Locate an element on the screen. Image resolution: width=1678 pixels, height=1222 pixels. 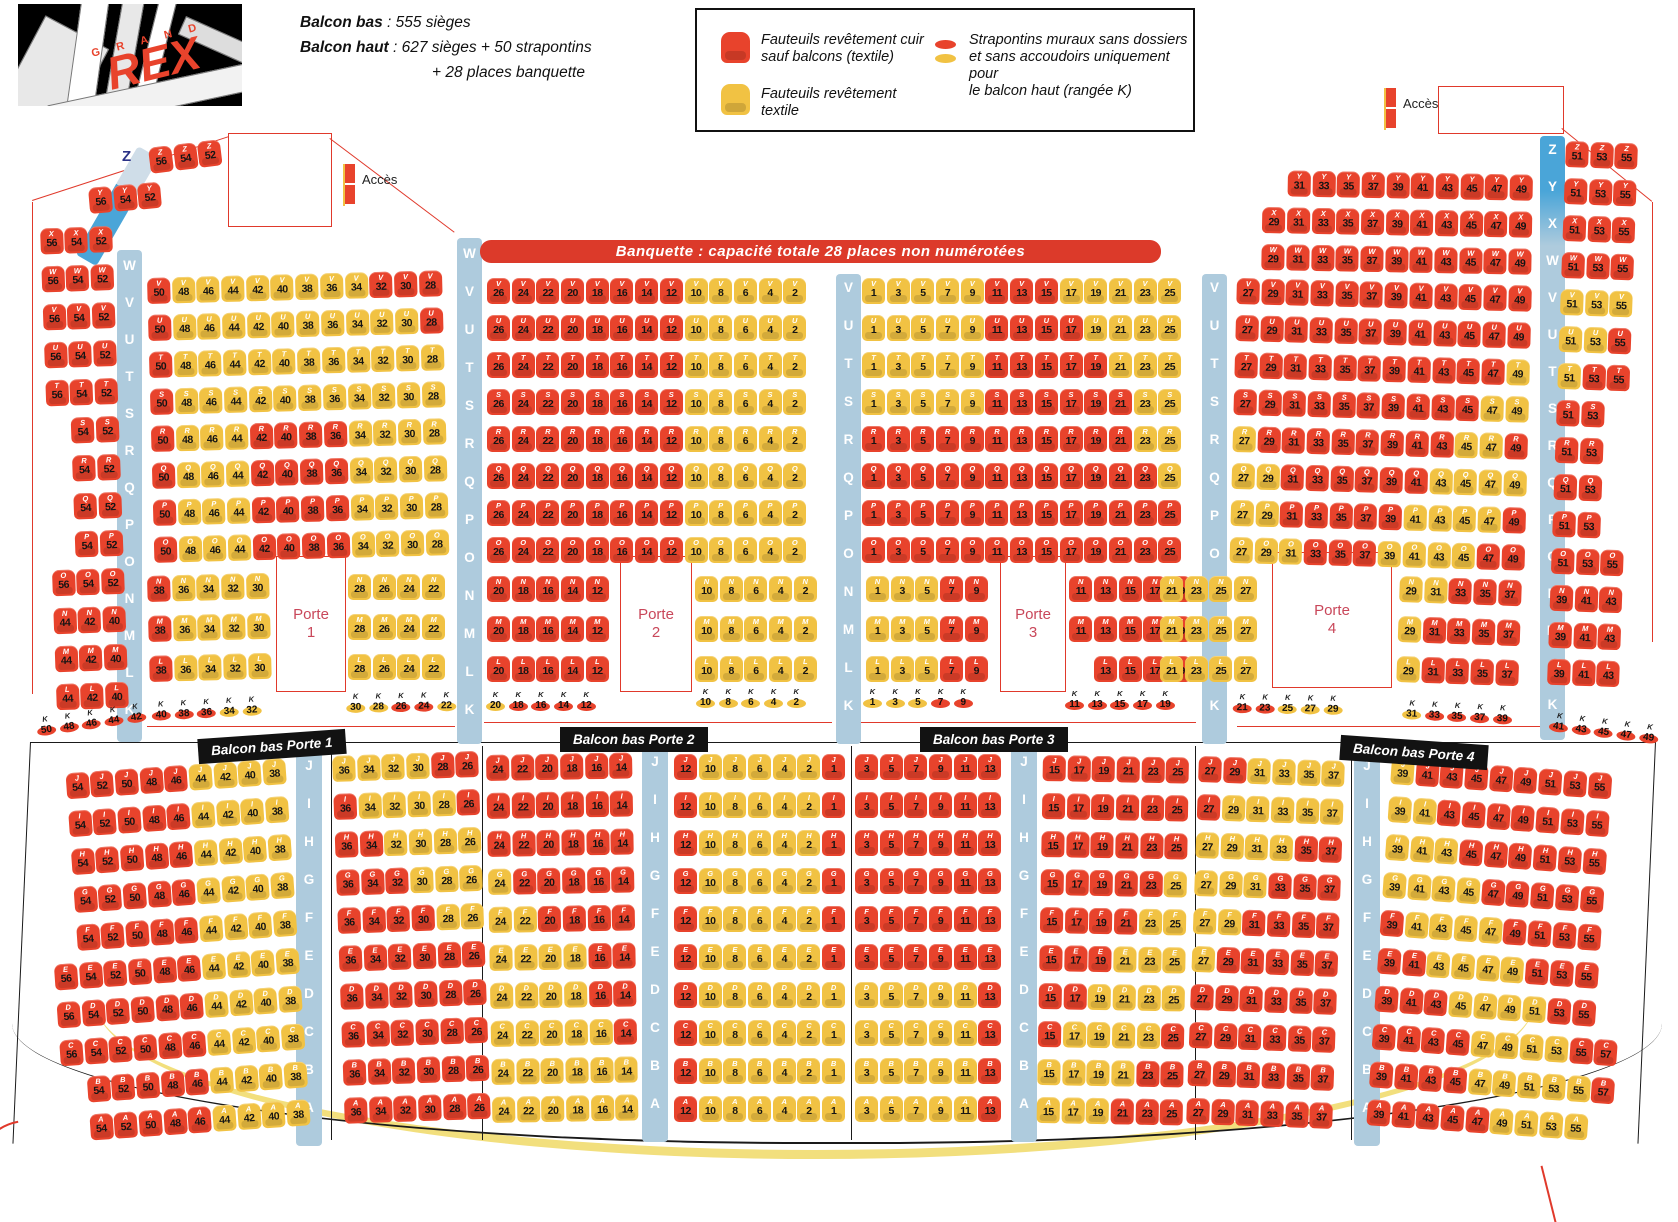
seat-O10: O 10 is located at coordinates (696, 550).